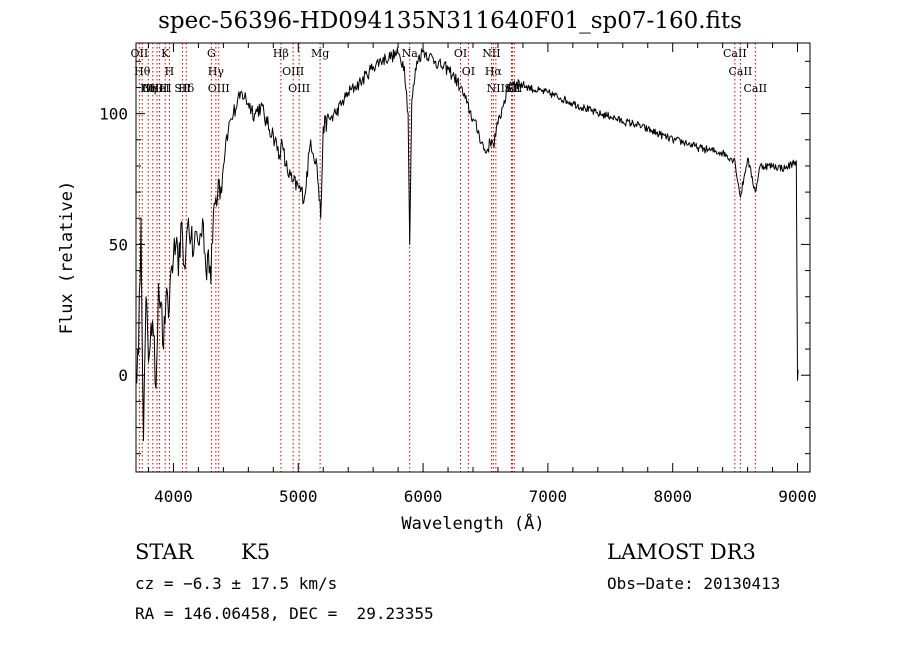  What do you see at coordinates (491, 53) in the screenshot?
I see `line-marker-label-20: NII` at bounding box center [491, 53].